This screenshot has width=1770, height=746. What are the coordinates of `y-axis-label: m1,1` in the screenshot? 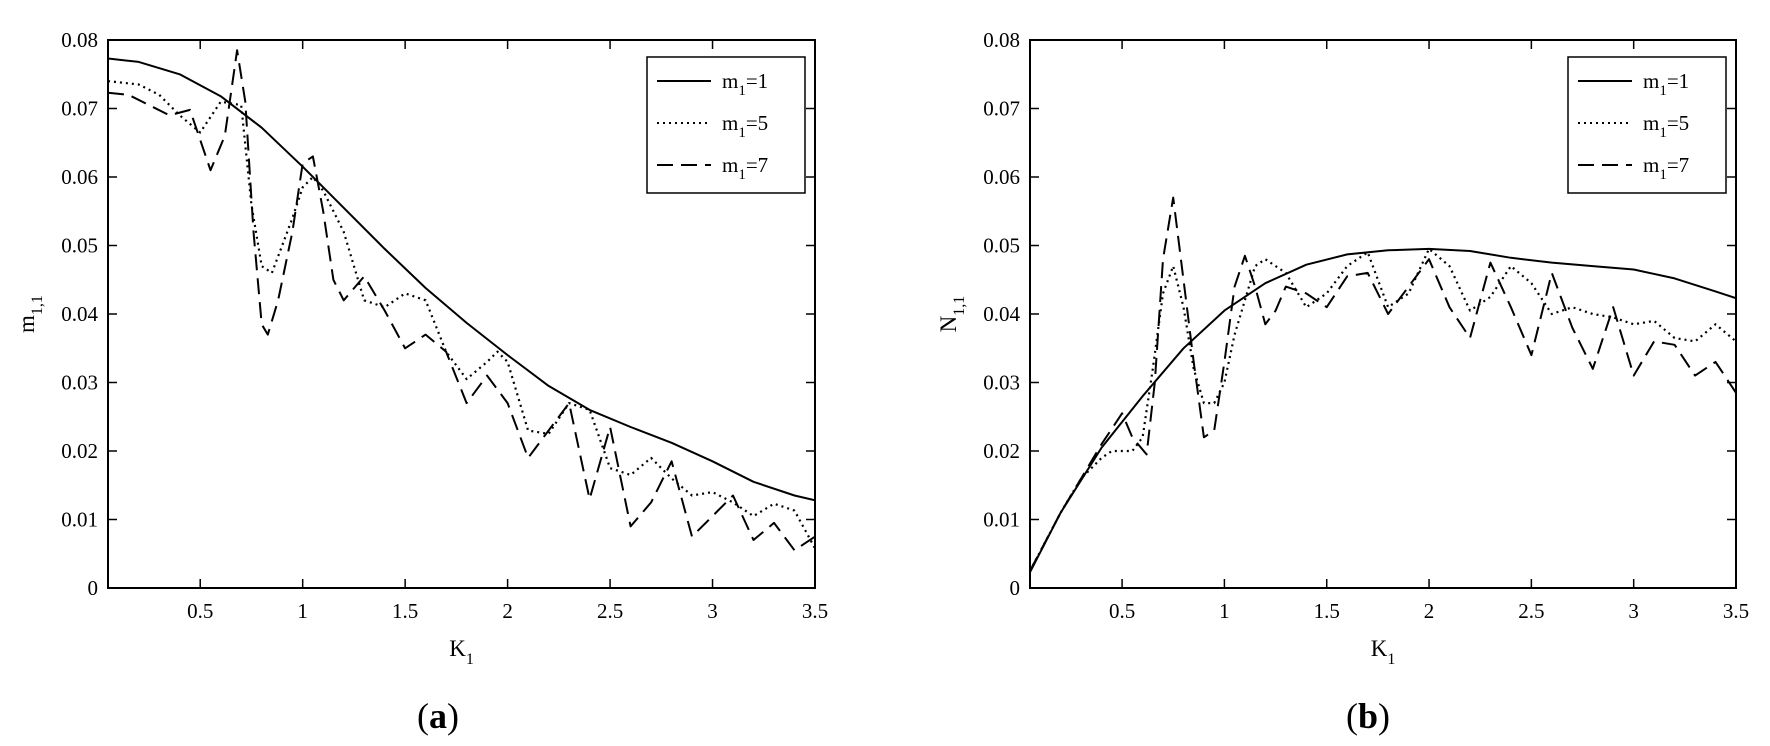 It's located at (30, 314).